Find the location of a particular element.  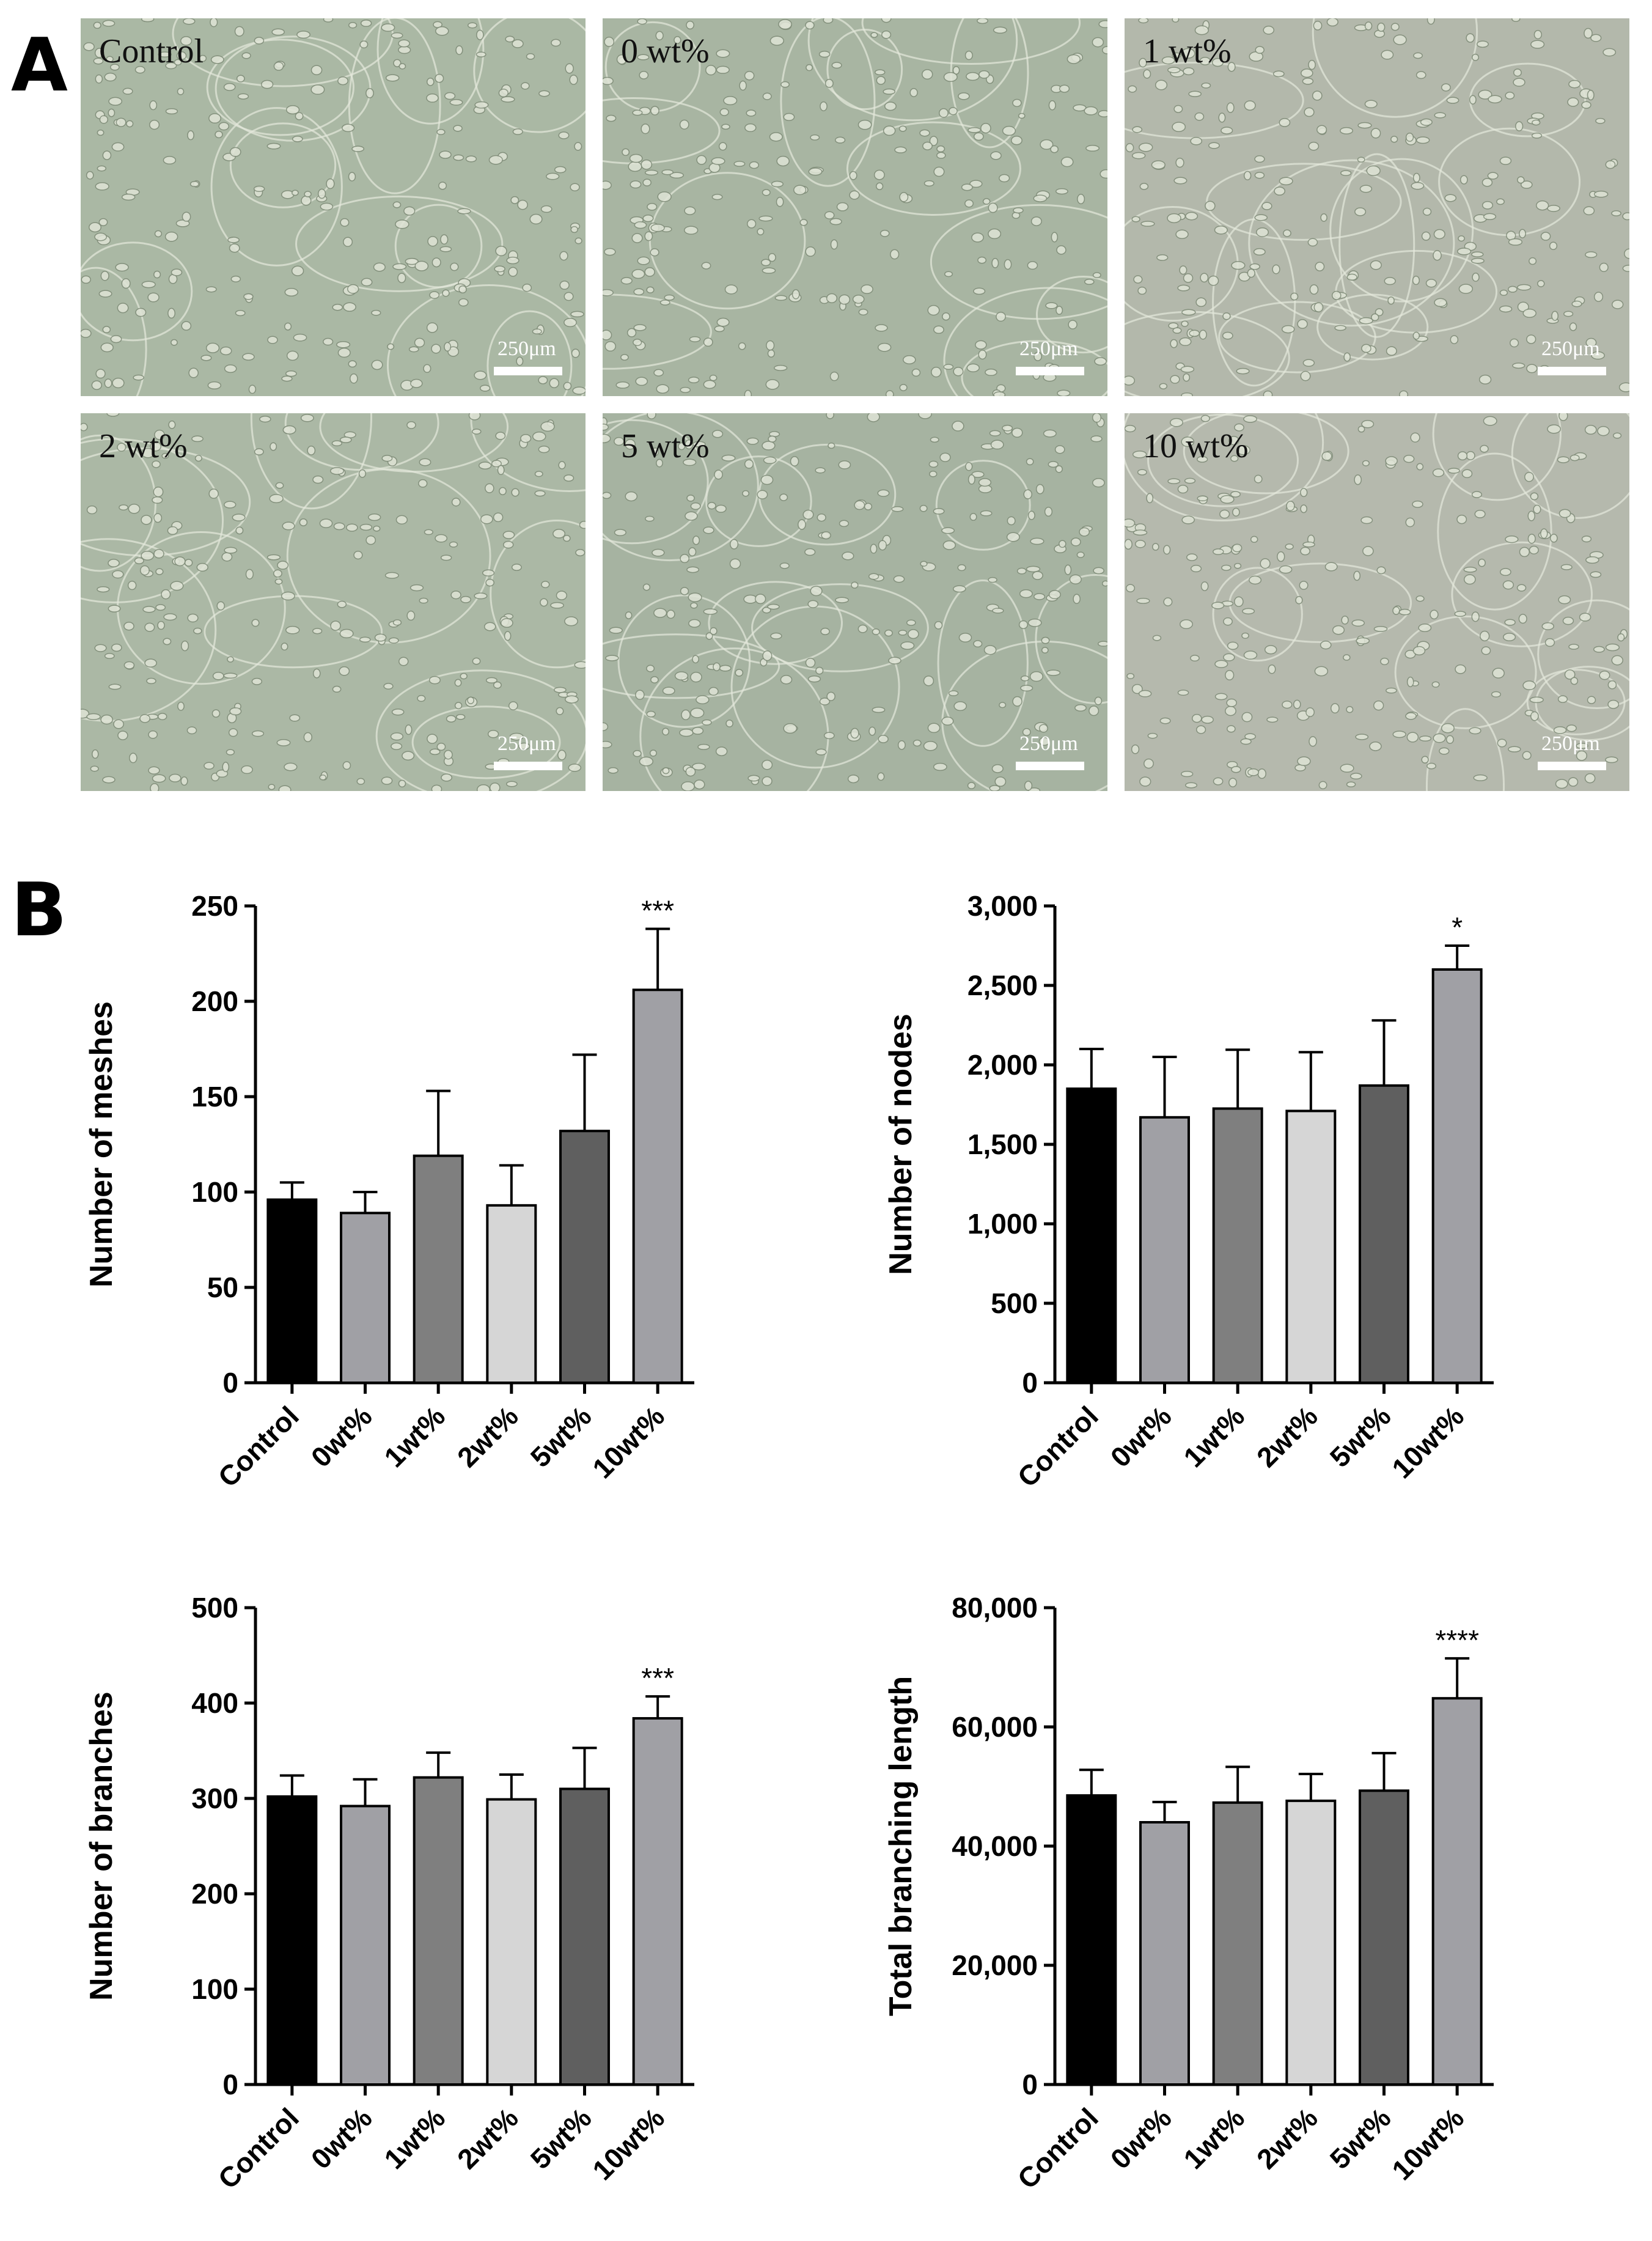

scale-bar is located at coordinates (1050, 766).